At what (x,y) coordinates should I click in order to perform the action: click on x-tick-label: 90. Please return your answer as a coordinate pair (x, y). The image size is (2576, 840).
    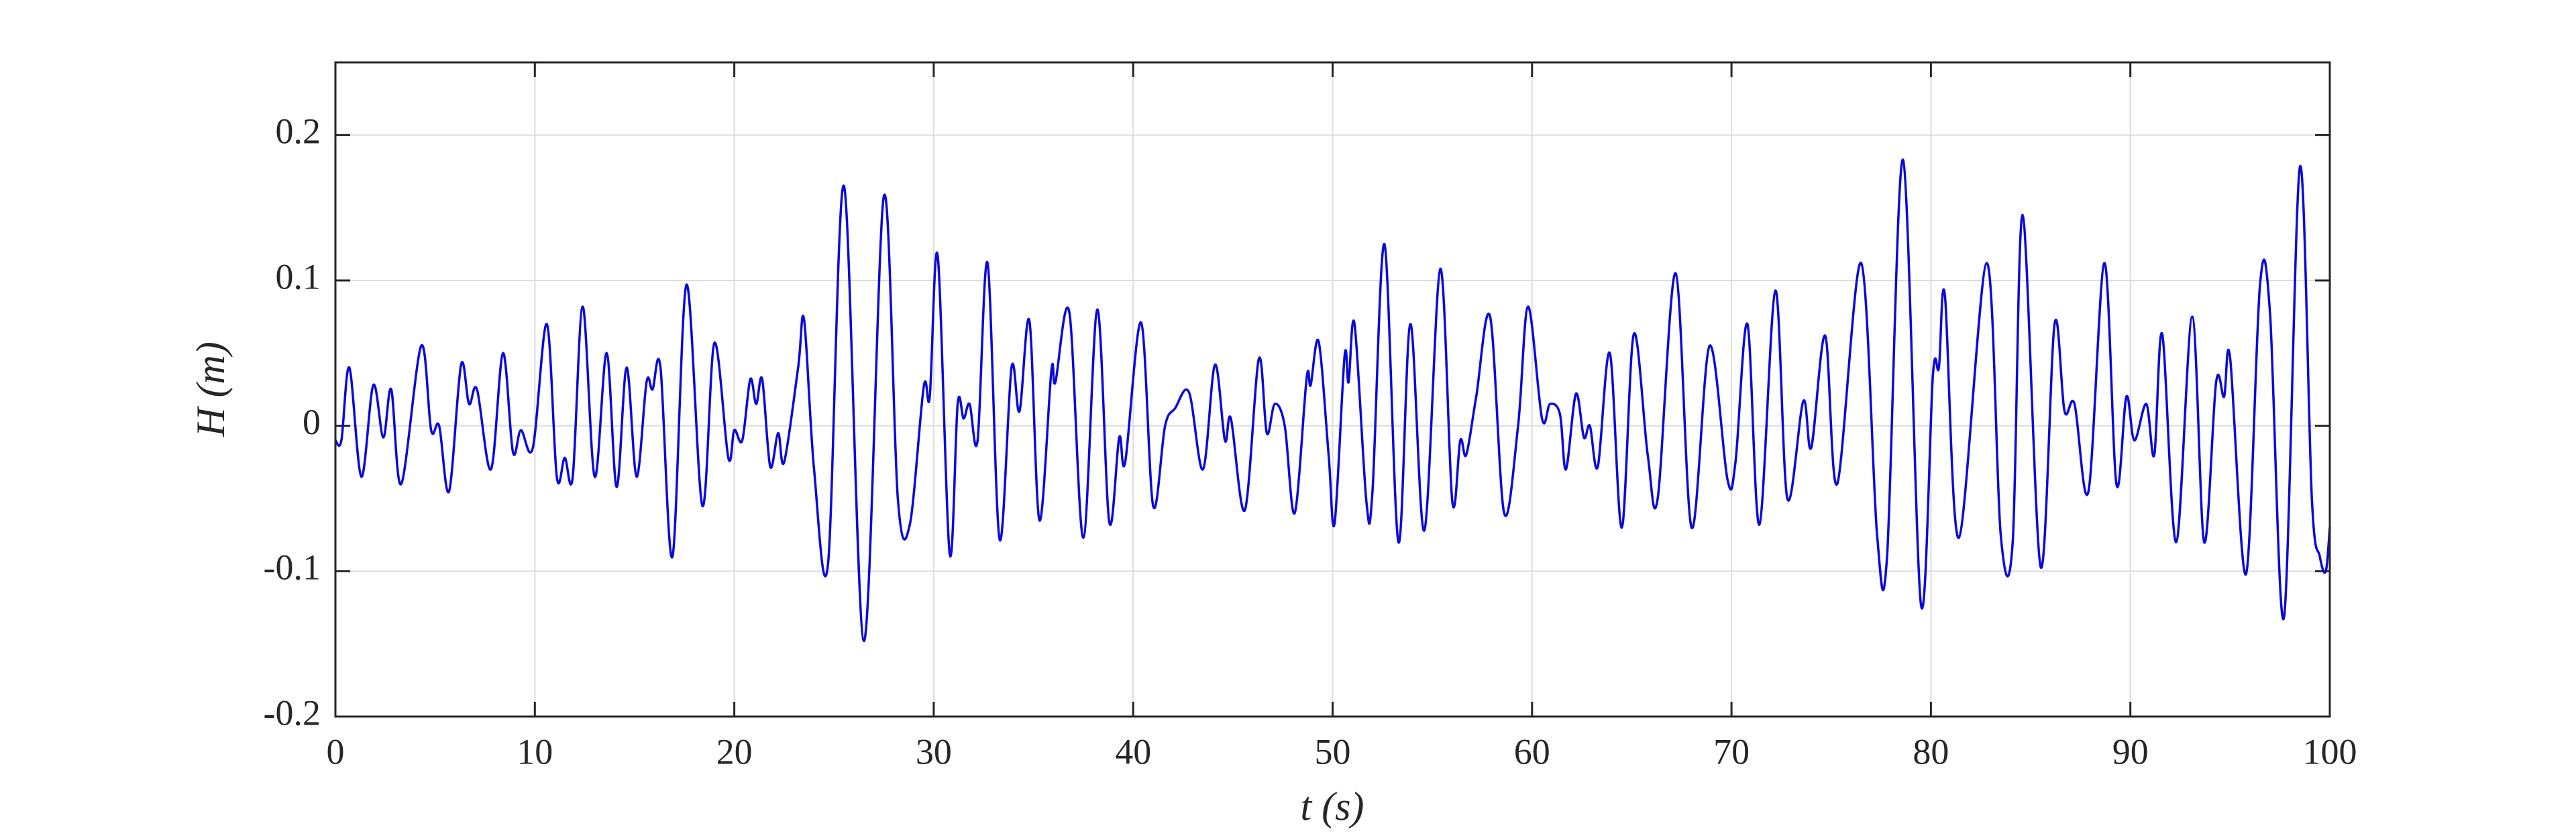
    Looking at the image, I should click on (2130, 752).